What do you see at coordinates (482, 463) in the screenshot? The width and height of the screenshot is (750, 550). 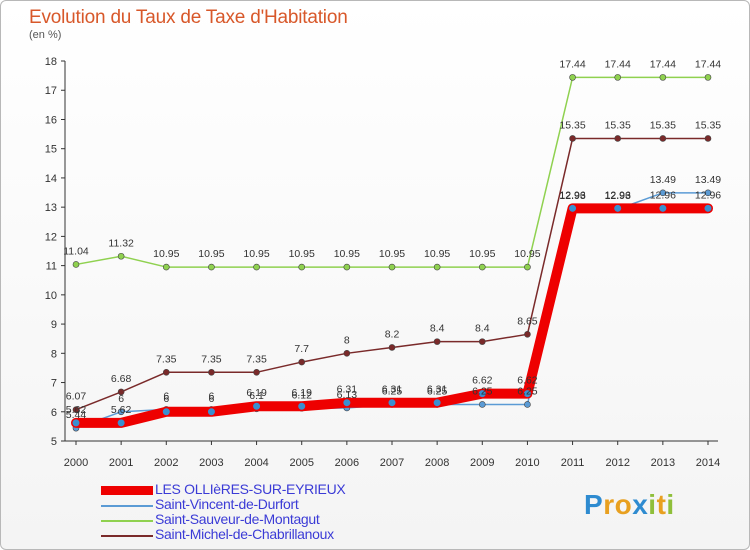 I see `x-tick-label: 2009` at bounding box center [482, 463].